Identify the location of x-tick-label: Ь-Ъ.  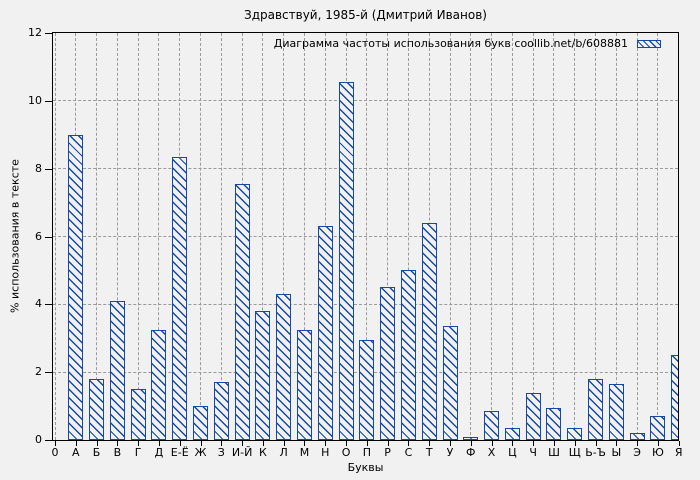
(595, 452).